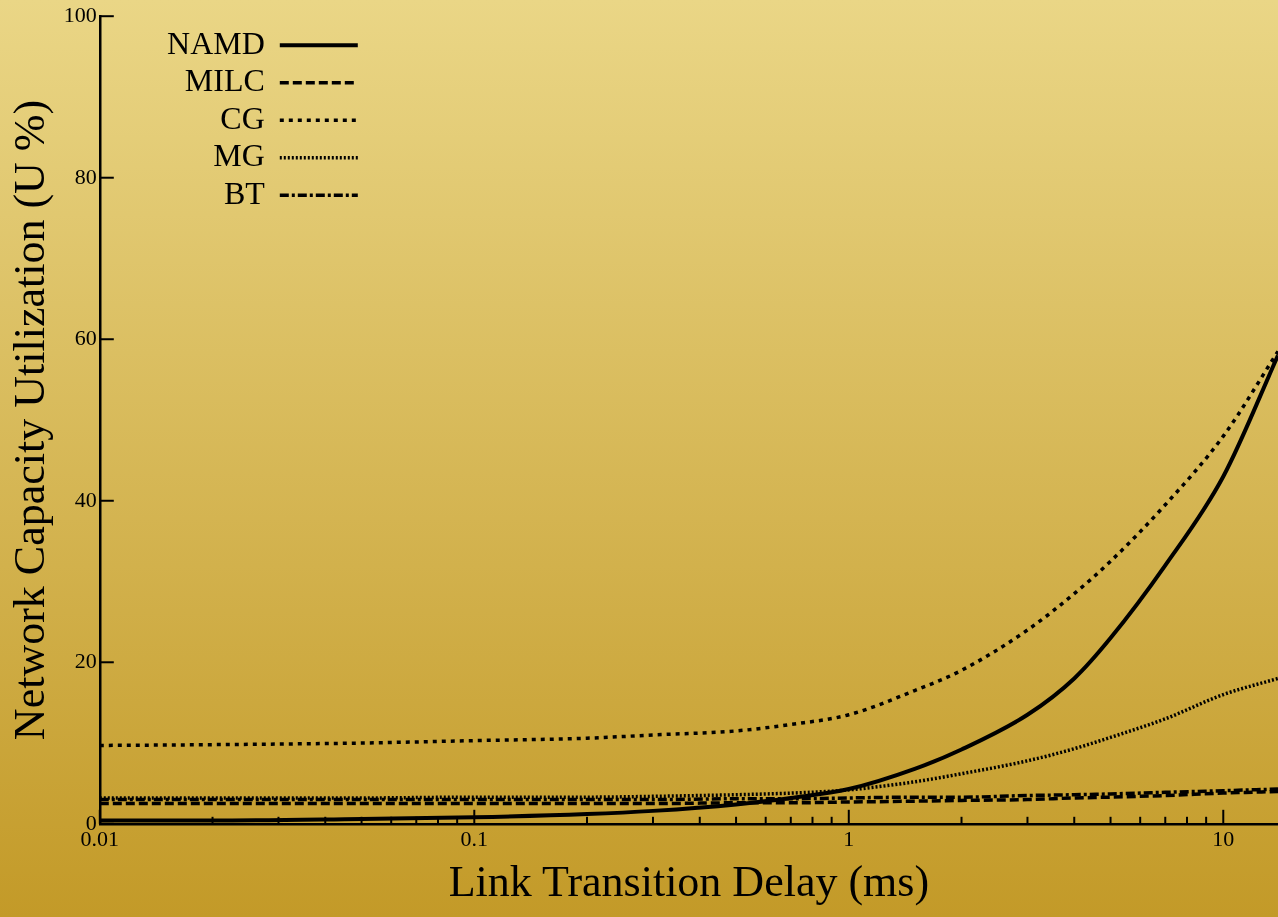  I want to click on y-tick-label: 100, so click(80, 14).